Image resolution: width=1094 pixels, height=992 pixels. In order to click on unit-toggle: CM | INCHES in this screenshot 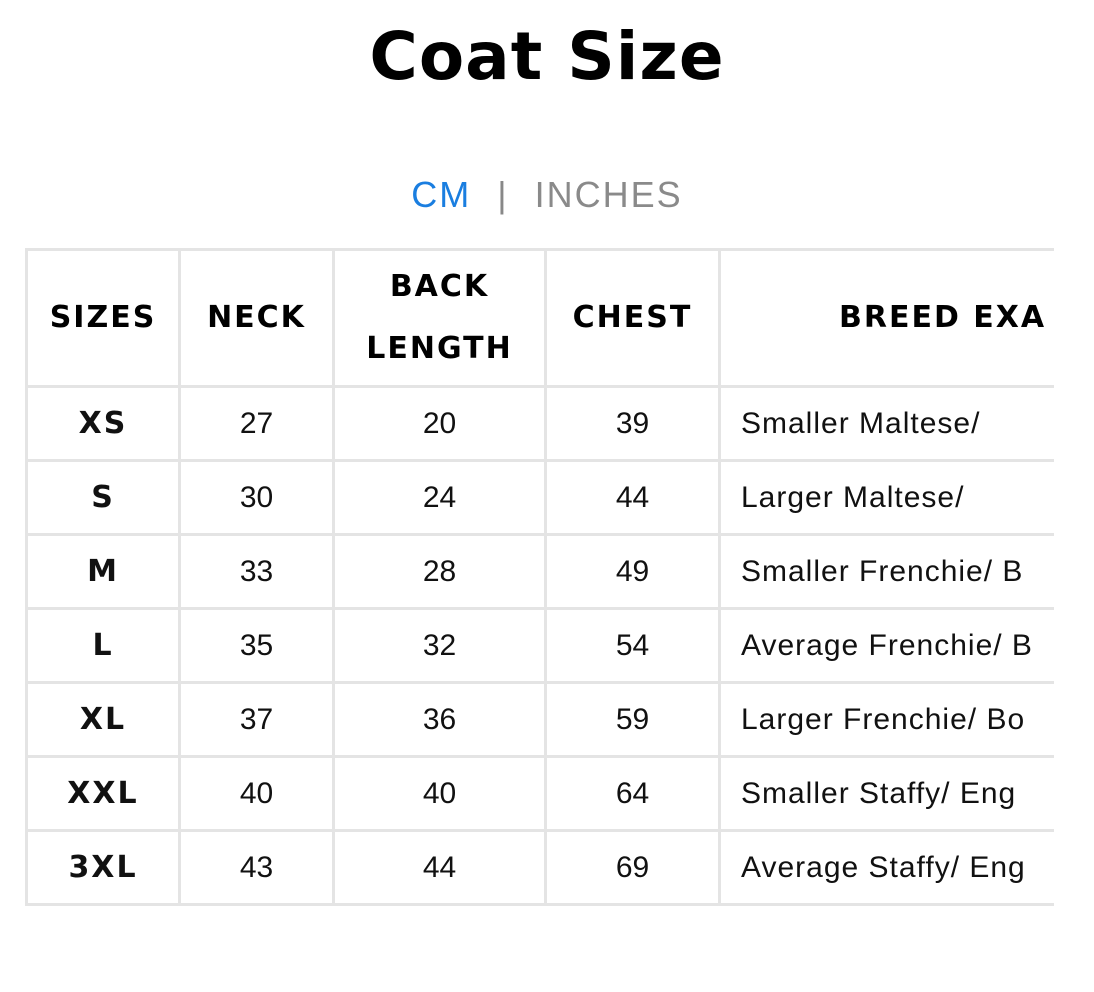, I will do `click(547, 195)`.